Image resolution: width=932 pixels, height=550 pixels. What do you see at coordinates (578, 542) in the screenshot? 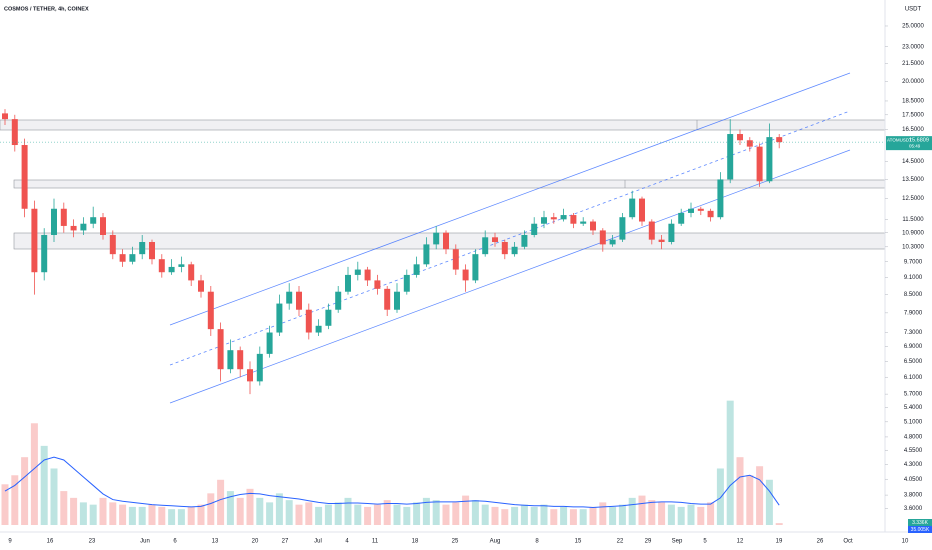
I see `x-tick-label: 15` at bounding box center [578, 542].